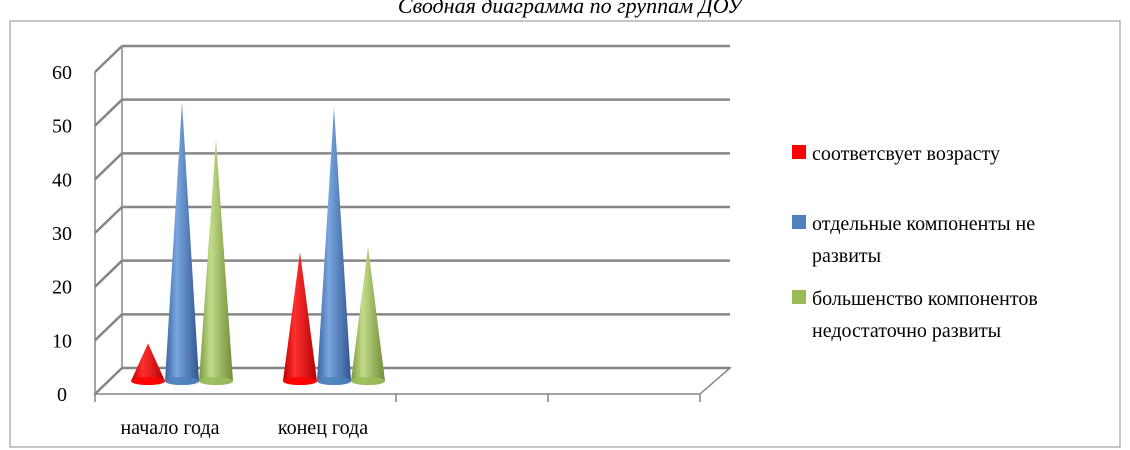 This screenshot has height=450, width=1130. What do you see at coordinates (62, 341) in the screenshot?
I see `y-tick-label: 10` at bounding box center [62, 341].